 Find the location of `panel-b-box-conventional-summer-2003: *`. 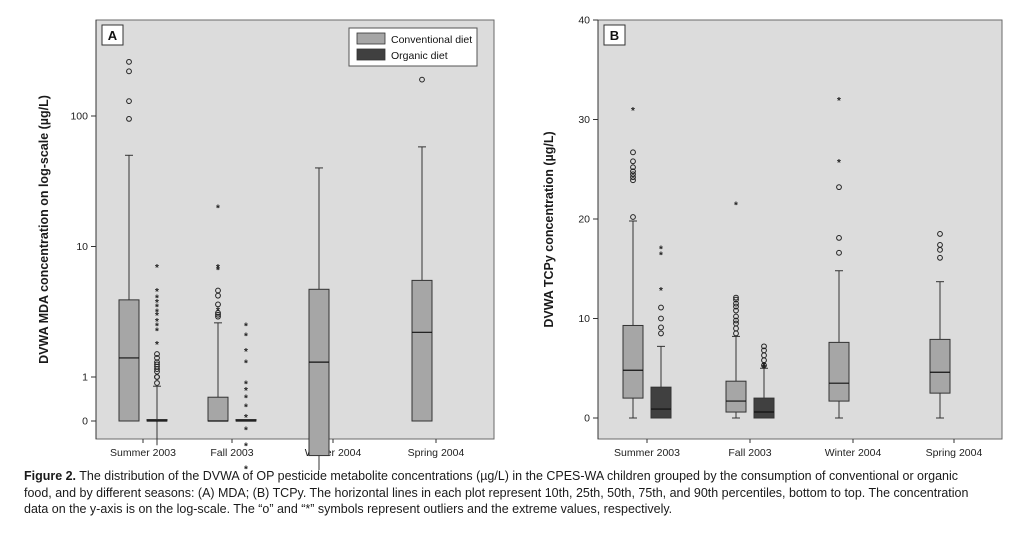

panel-b-box-conventional-summer-2003: * is located at coordinates (633, 262).